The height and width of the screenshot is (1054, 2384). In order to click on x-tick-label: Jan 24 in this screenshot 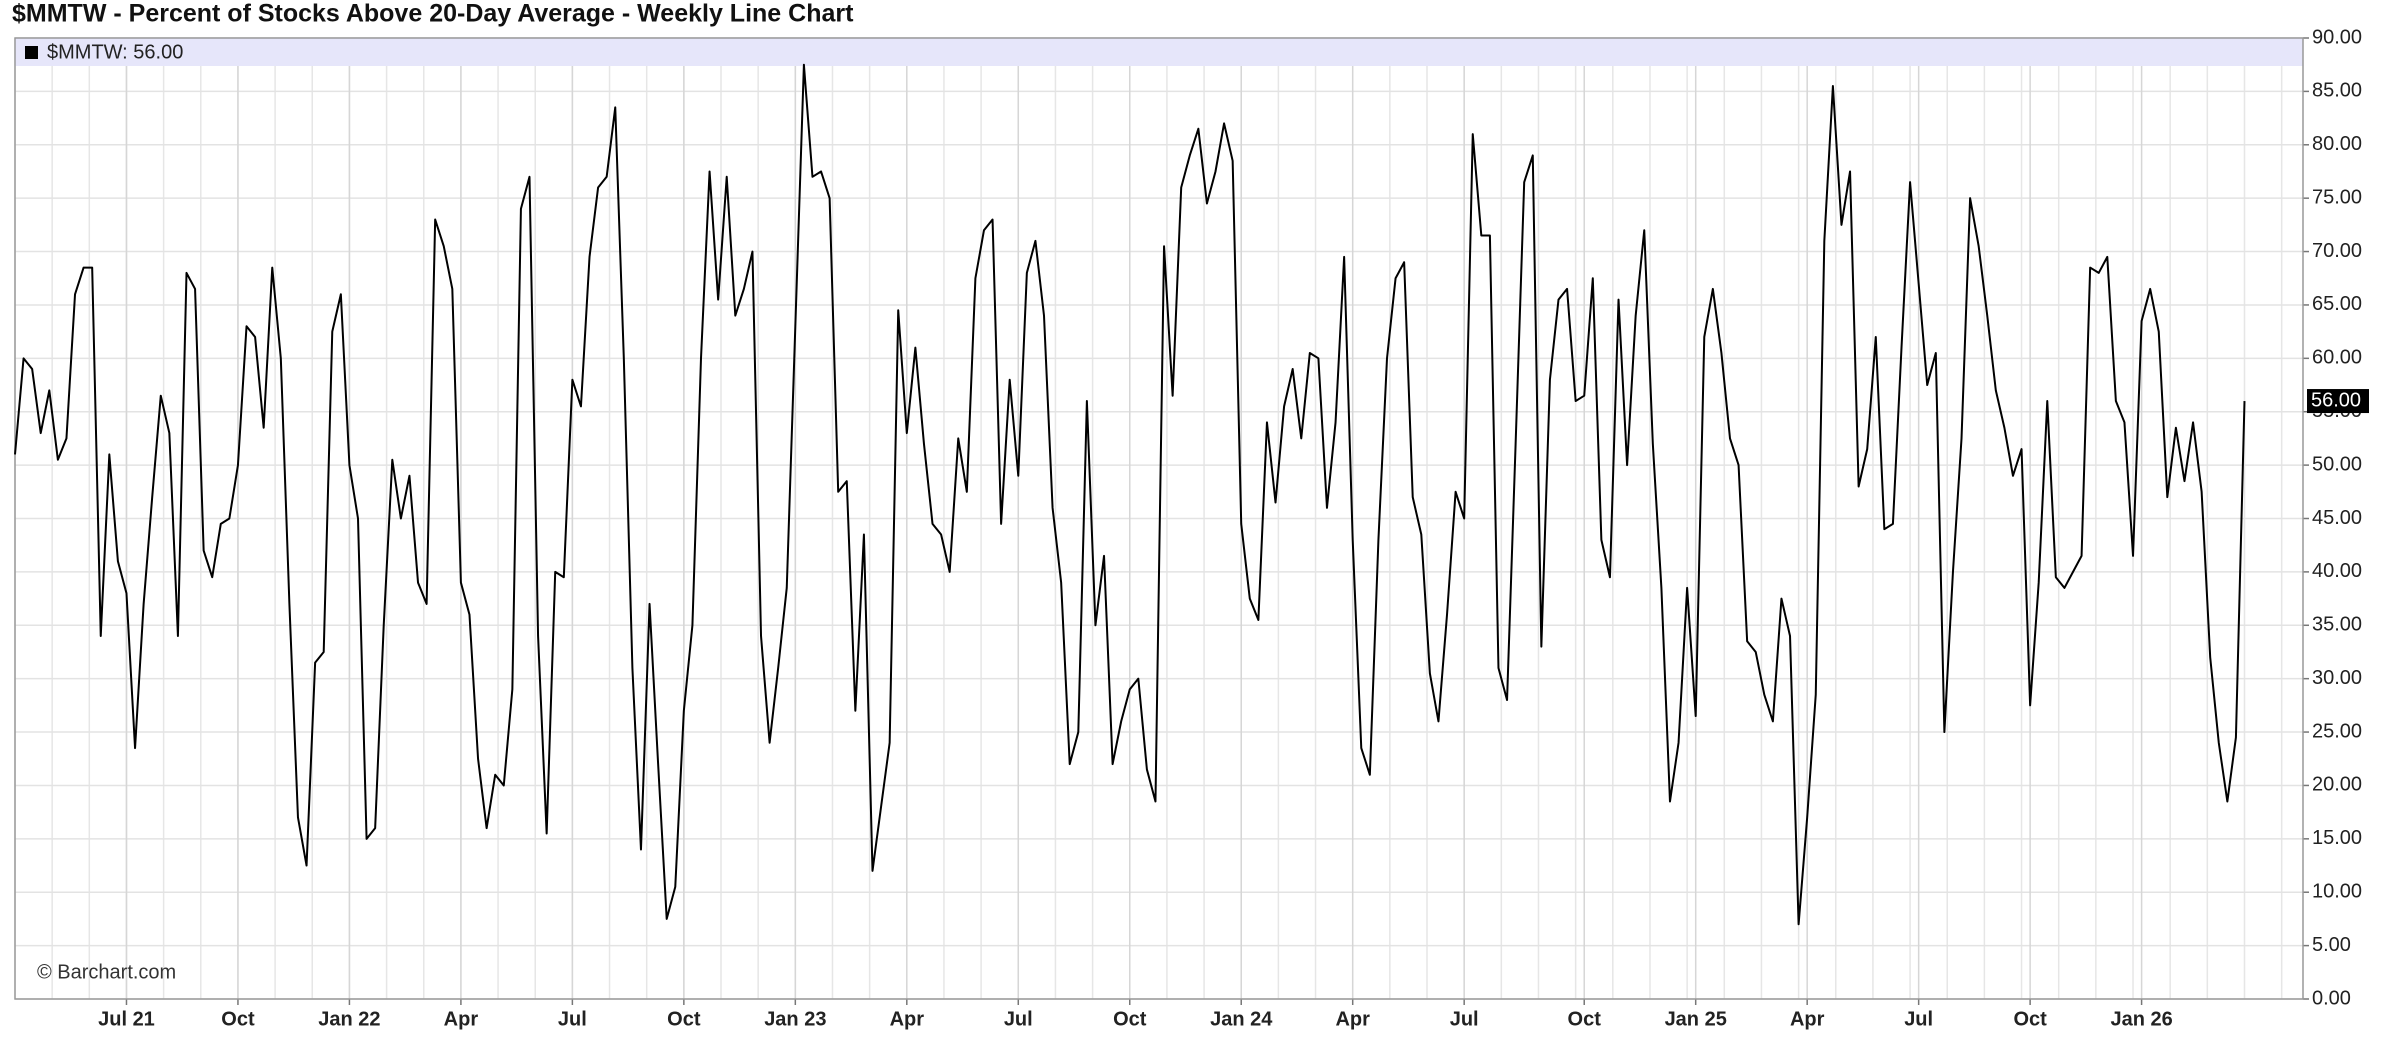, I will do `click(1241, 1019)`.